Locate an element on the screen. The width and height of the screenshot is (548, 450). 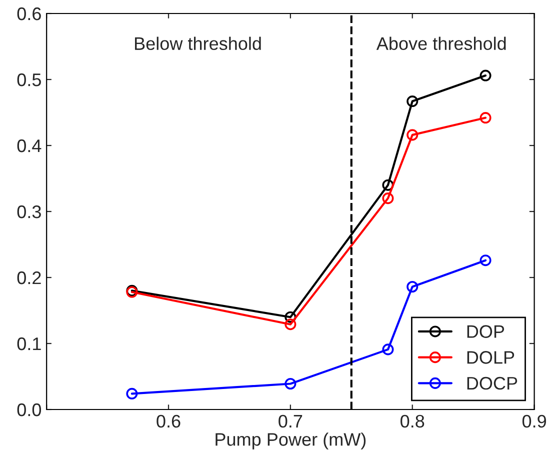
y-tick-label: 0.5 is located at coordinates (29, 79).